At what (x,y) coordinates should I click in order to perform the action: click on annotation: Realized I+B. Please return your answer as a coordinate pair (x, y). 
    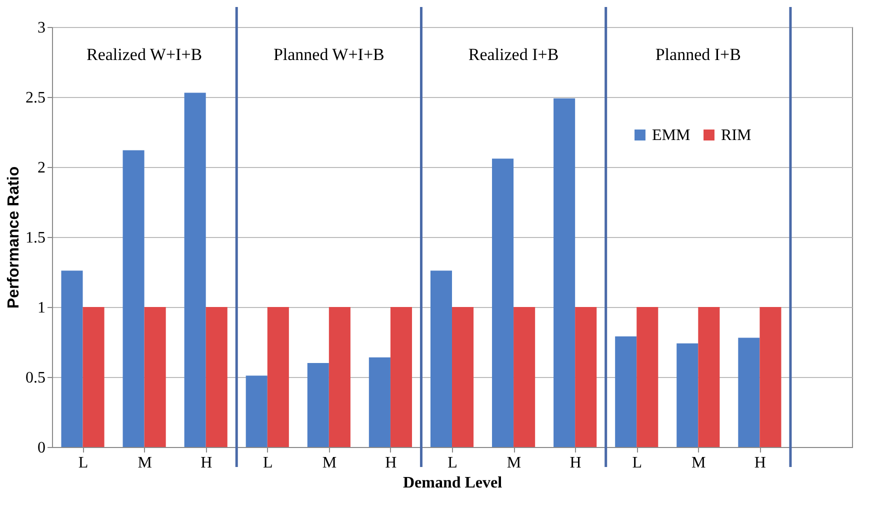
    Looking at the image, I should click on (513, 54).